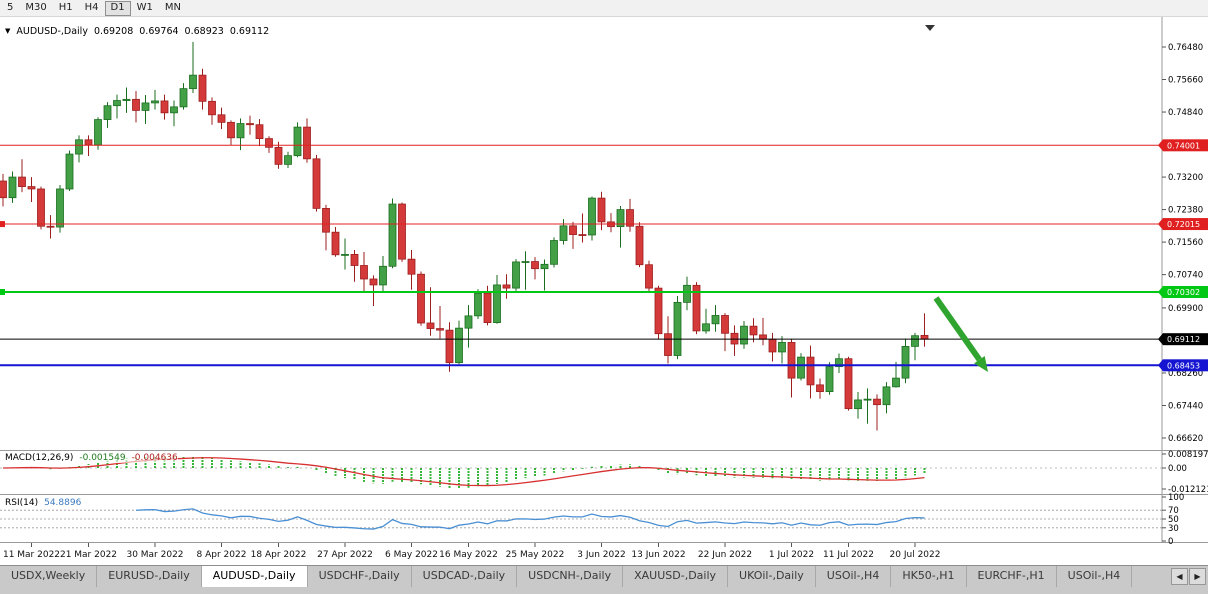  What do you see at coordinates (8, 31) in the screenshot?
I see `chart-dropdown-icon: ▼` at bounding box center [8, 31].